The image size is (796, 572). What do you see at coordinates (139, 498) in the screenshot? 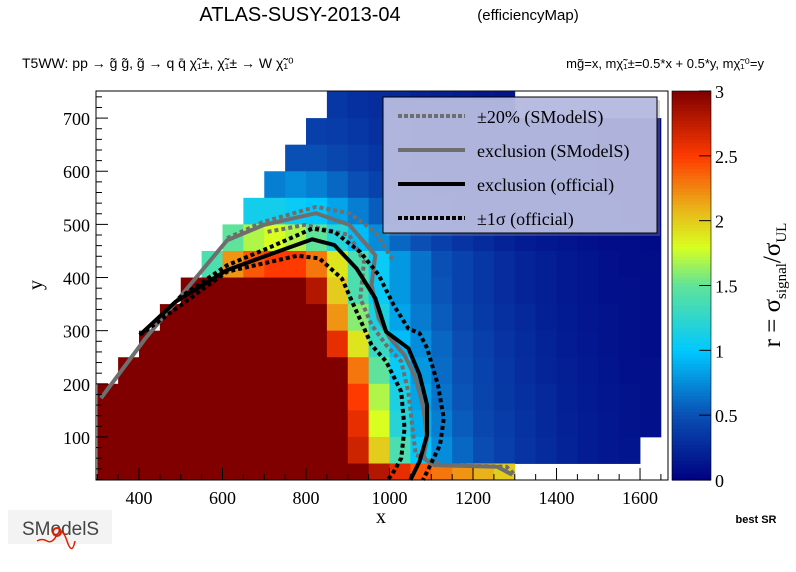
I see `x-tick-label: 400` at bounding box center [139, 498].